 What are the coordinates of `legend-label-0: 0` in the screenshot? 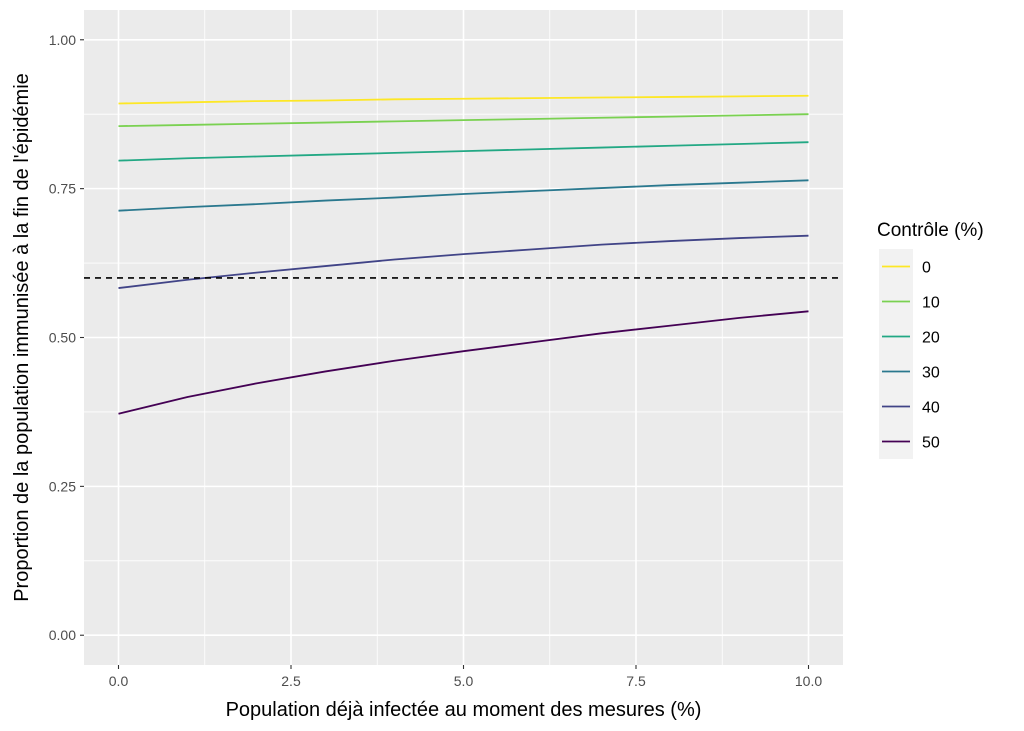 It's located at (926, 268).